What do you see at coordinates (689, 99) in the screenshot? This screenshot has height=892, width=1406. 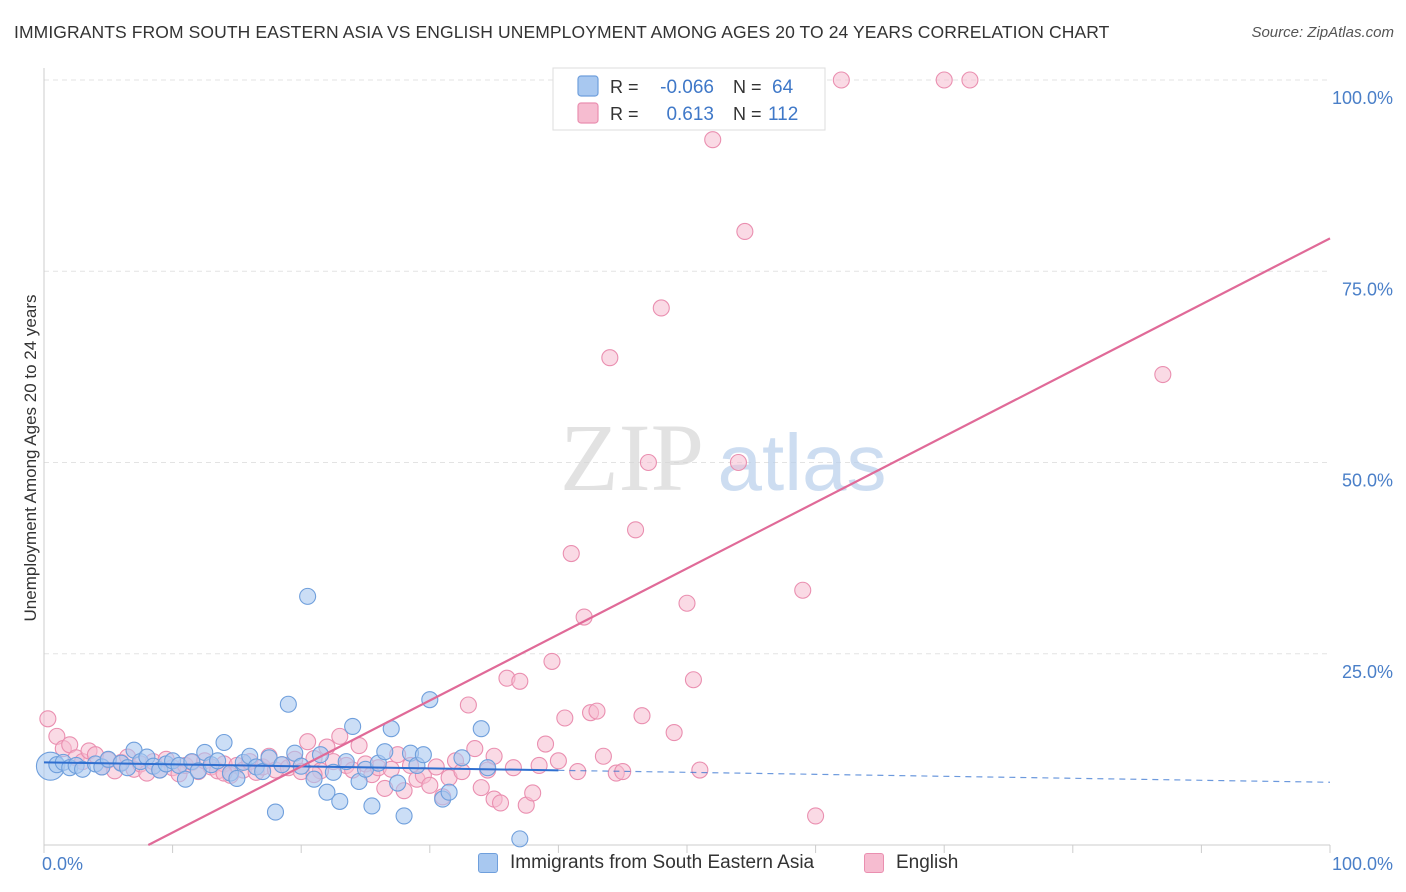 I see `correlation-legend: R = -0.066 N = 64 R = 0.613 N = 112` at bounding box center [689, 99].